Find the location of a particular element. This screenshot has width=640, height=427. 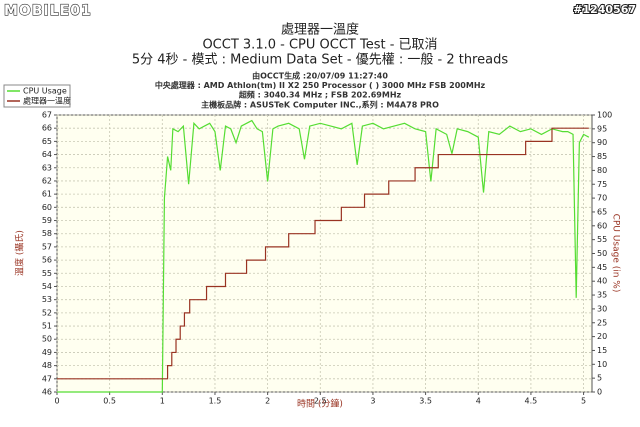

x-tick-label: 4.5 is located at coordinates (531, 401).